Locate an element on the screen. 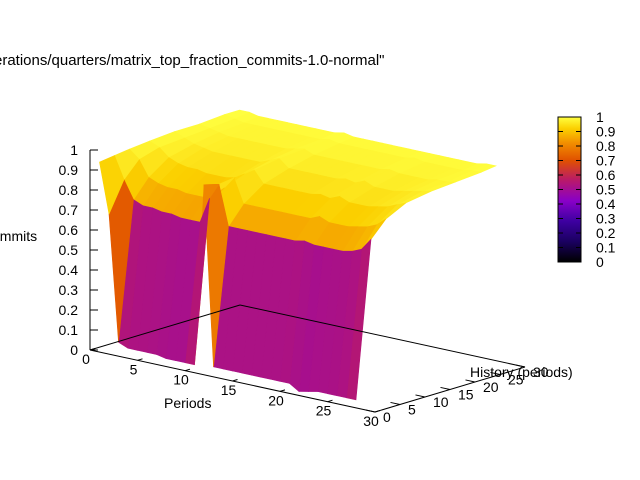  colorbar-tick-label: 0.8 is located at coordinates (606, 146).